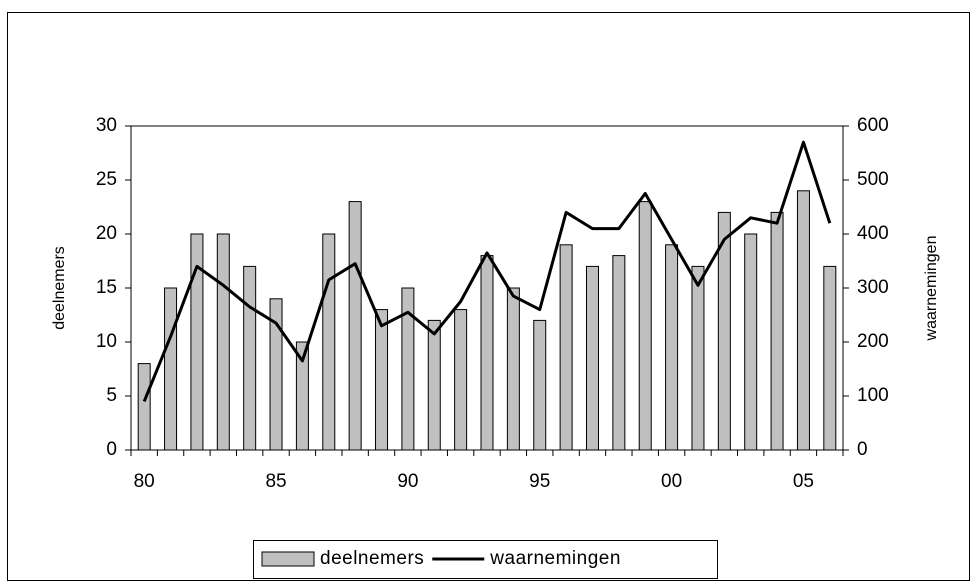 The image size is (971, 582). What do you see at coordinates (407, 481) in the screenshot?
I see `x-tick-label: 90` at bounding box center [407, 481].